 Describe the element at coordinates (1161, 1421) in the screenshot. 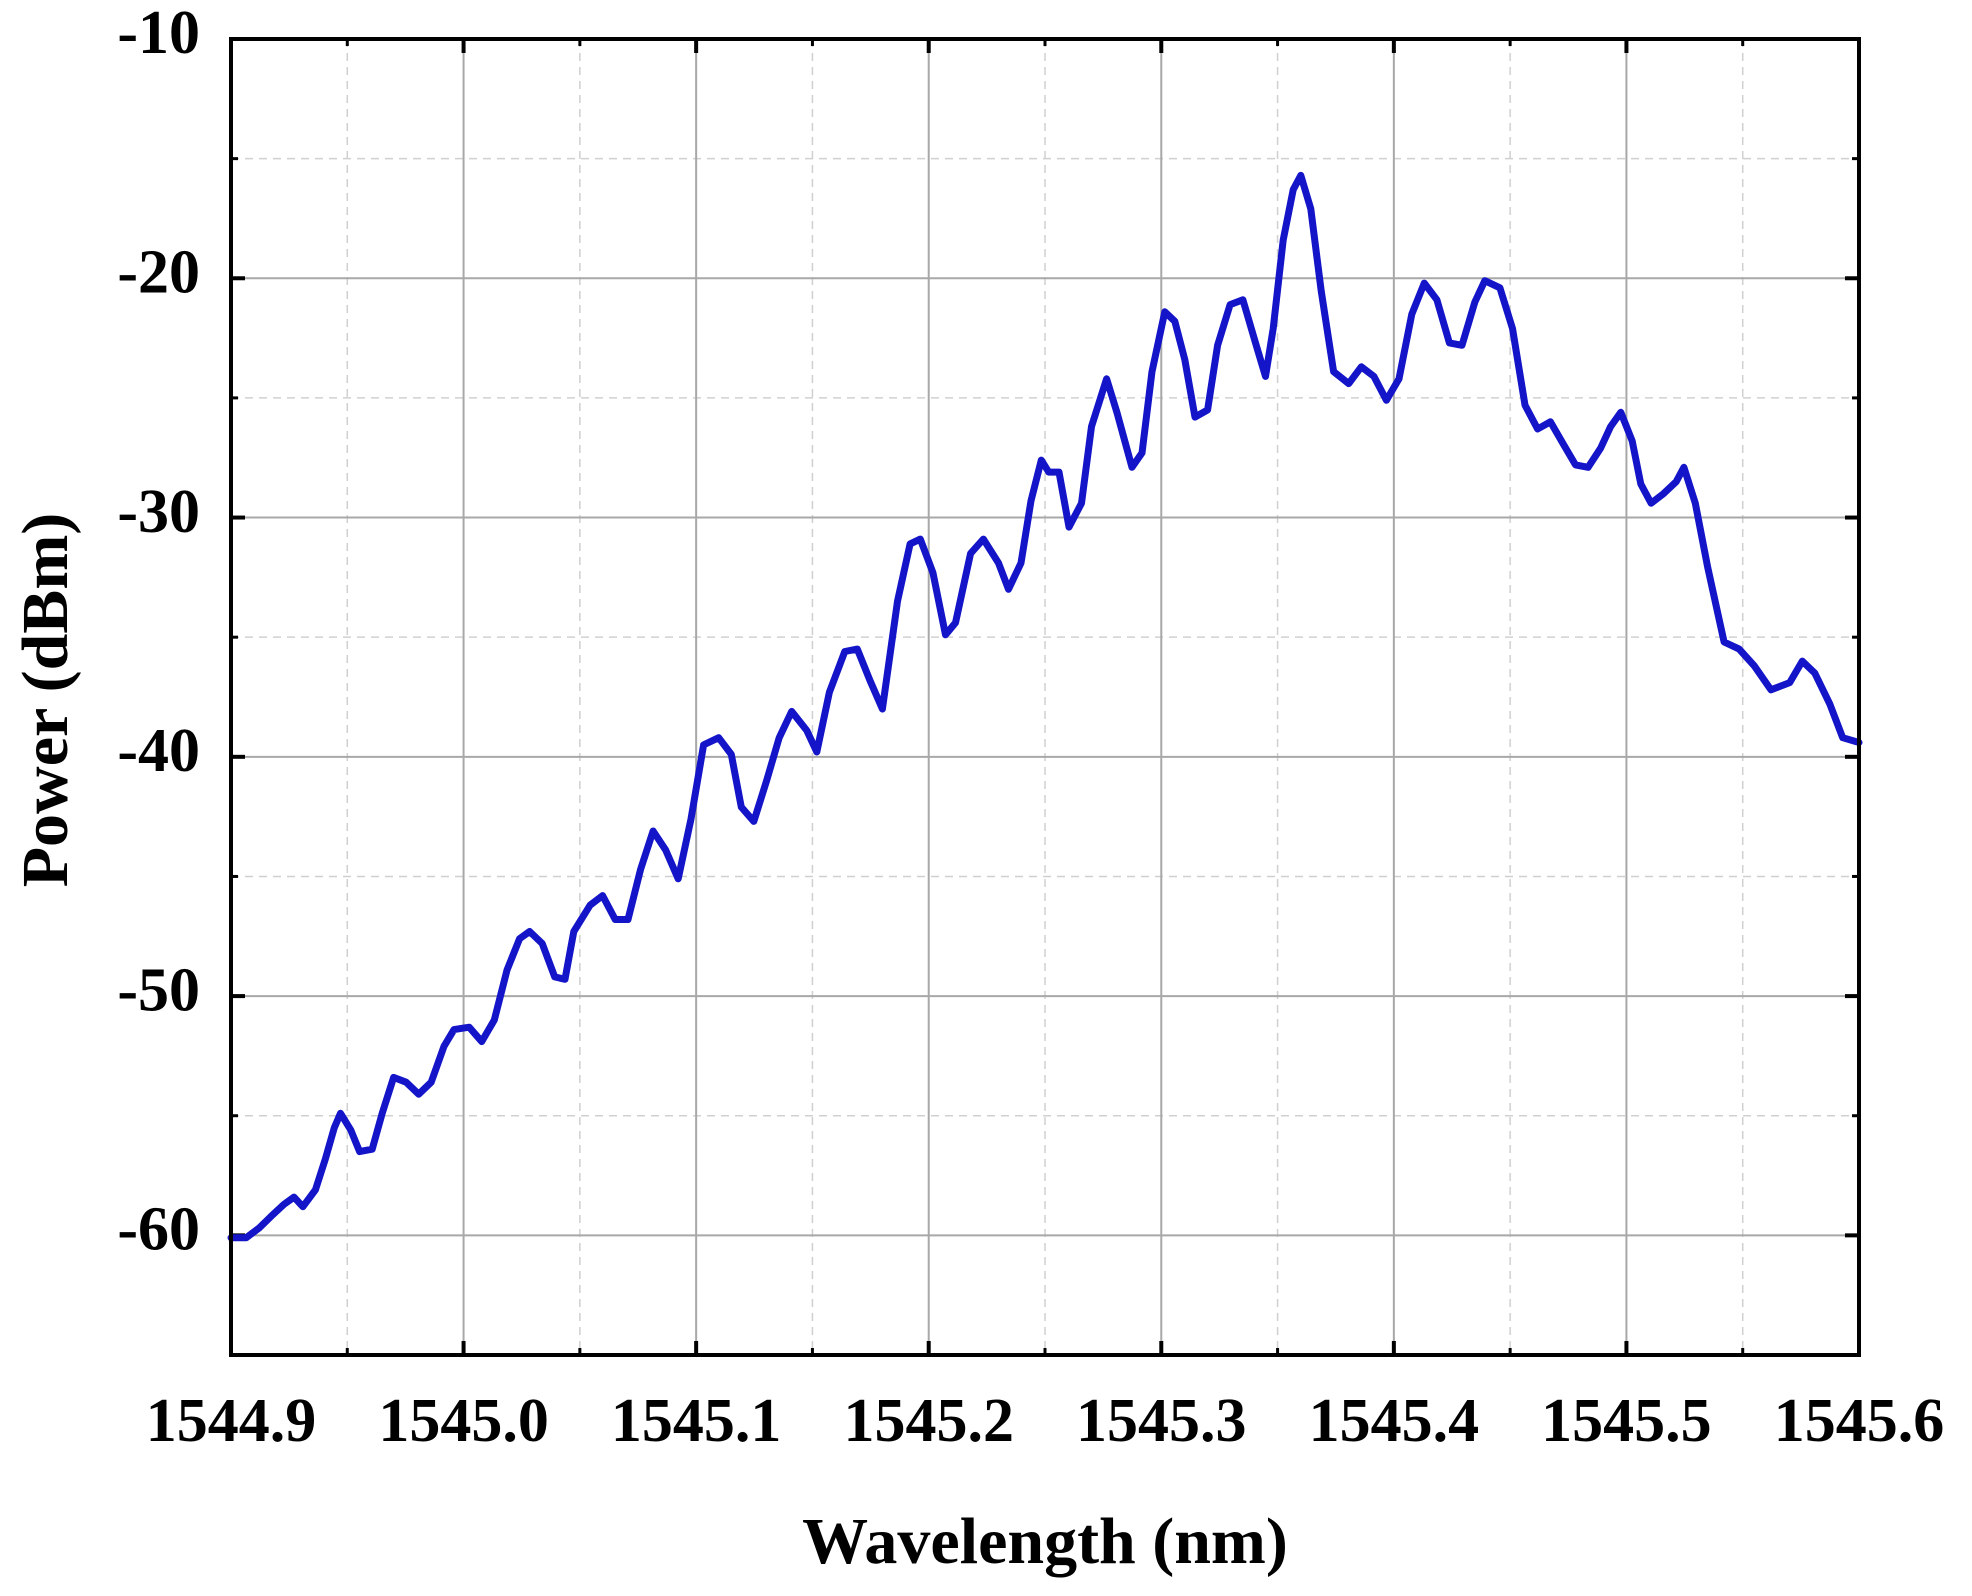

I see `x-tick-label: 1545.3` at that location.